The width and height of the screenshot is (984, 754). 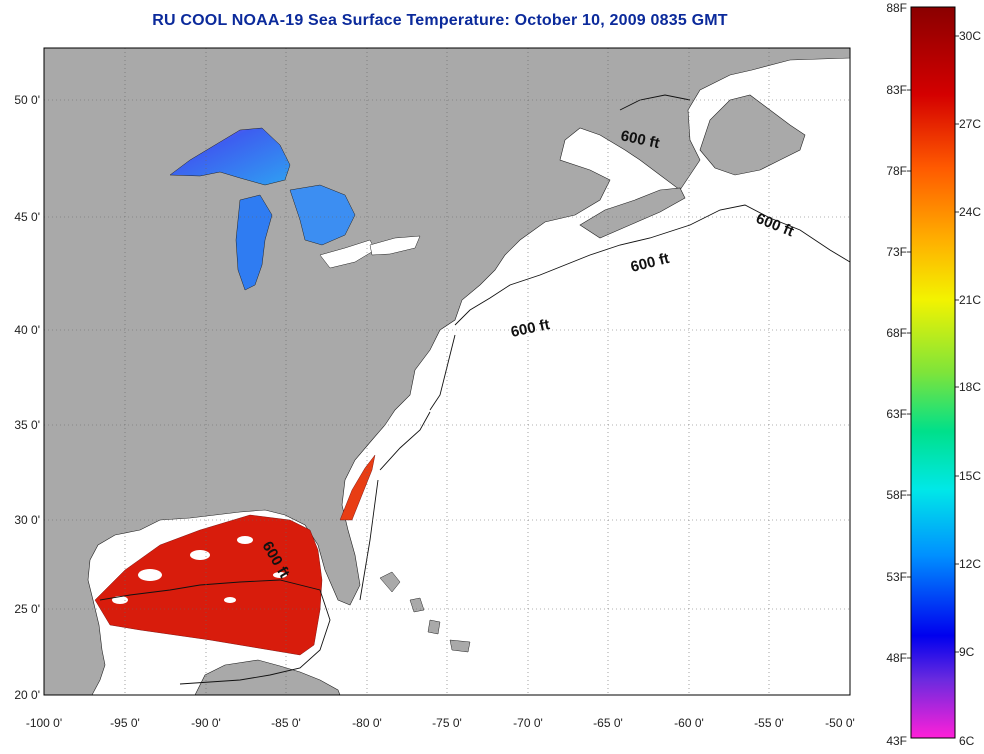 What do you see at coordinates (896, 8) in the screenshot?
I see `cbar-f-88: 88F` at bounding box center [896, 8].